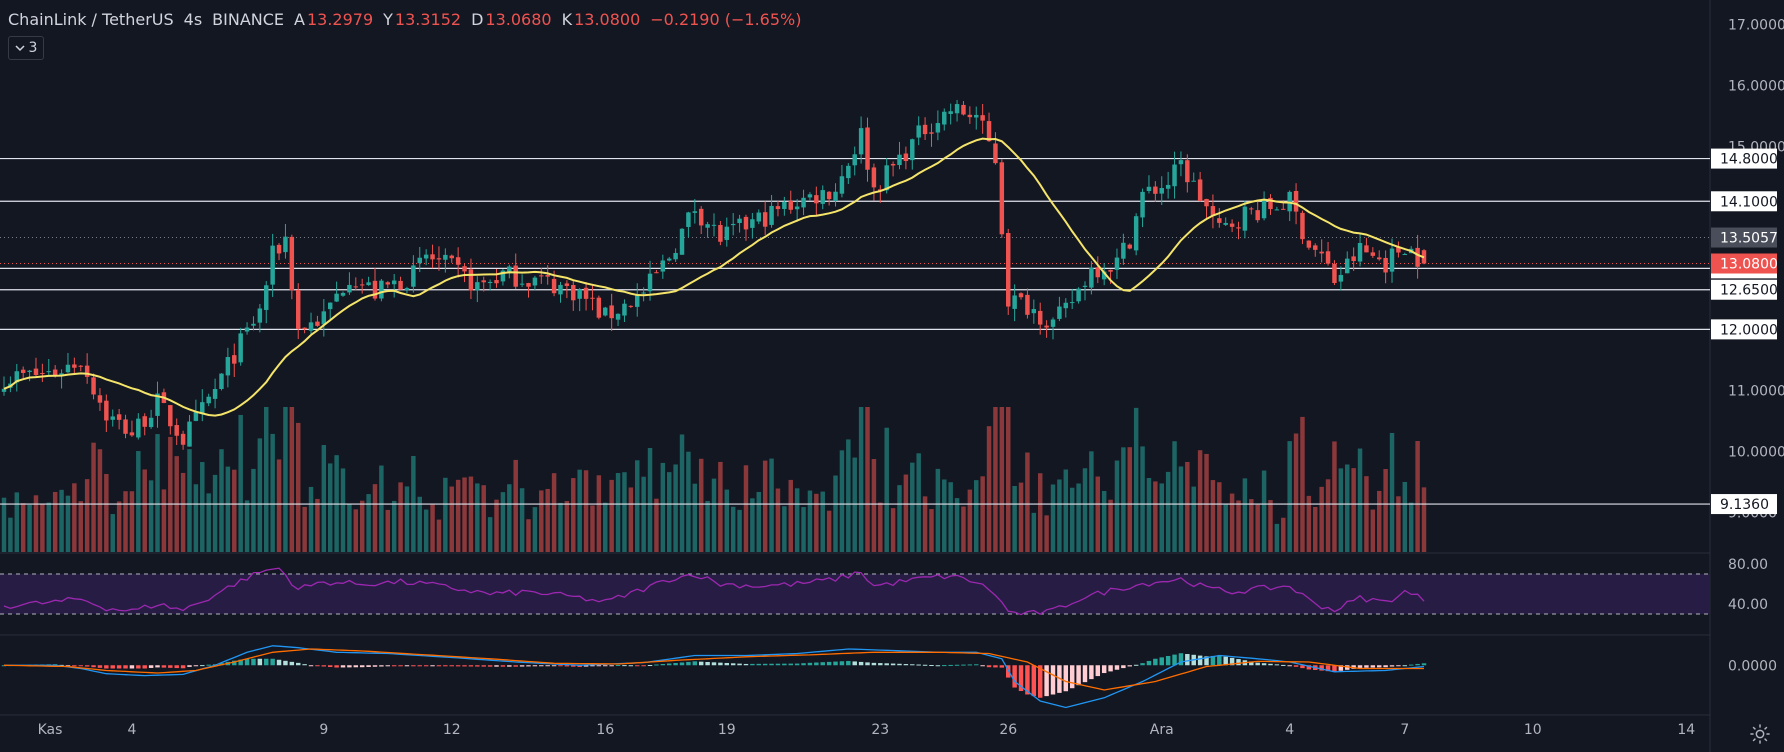 The image size is (1784, 752). What do you see at coordinates (1748, 565) in the screenshot?
I see `rsi-tick-label: 80.00` at bounding box center [1748, 565].